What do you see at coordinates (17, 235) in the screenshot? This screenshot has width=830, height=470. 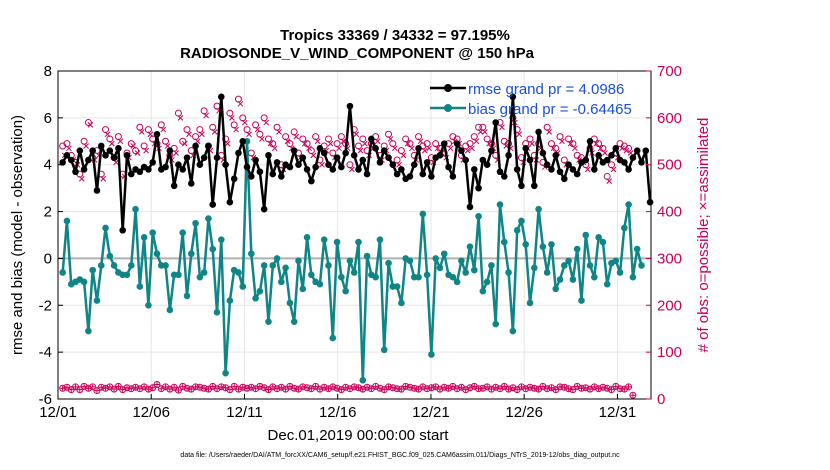 I see `y-axis-label: rmse and bias (model - observation)` at bounding box center [17, 235].